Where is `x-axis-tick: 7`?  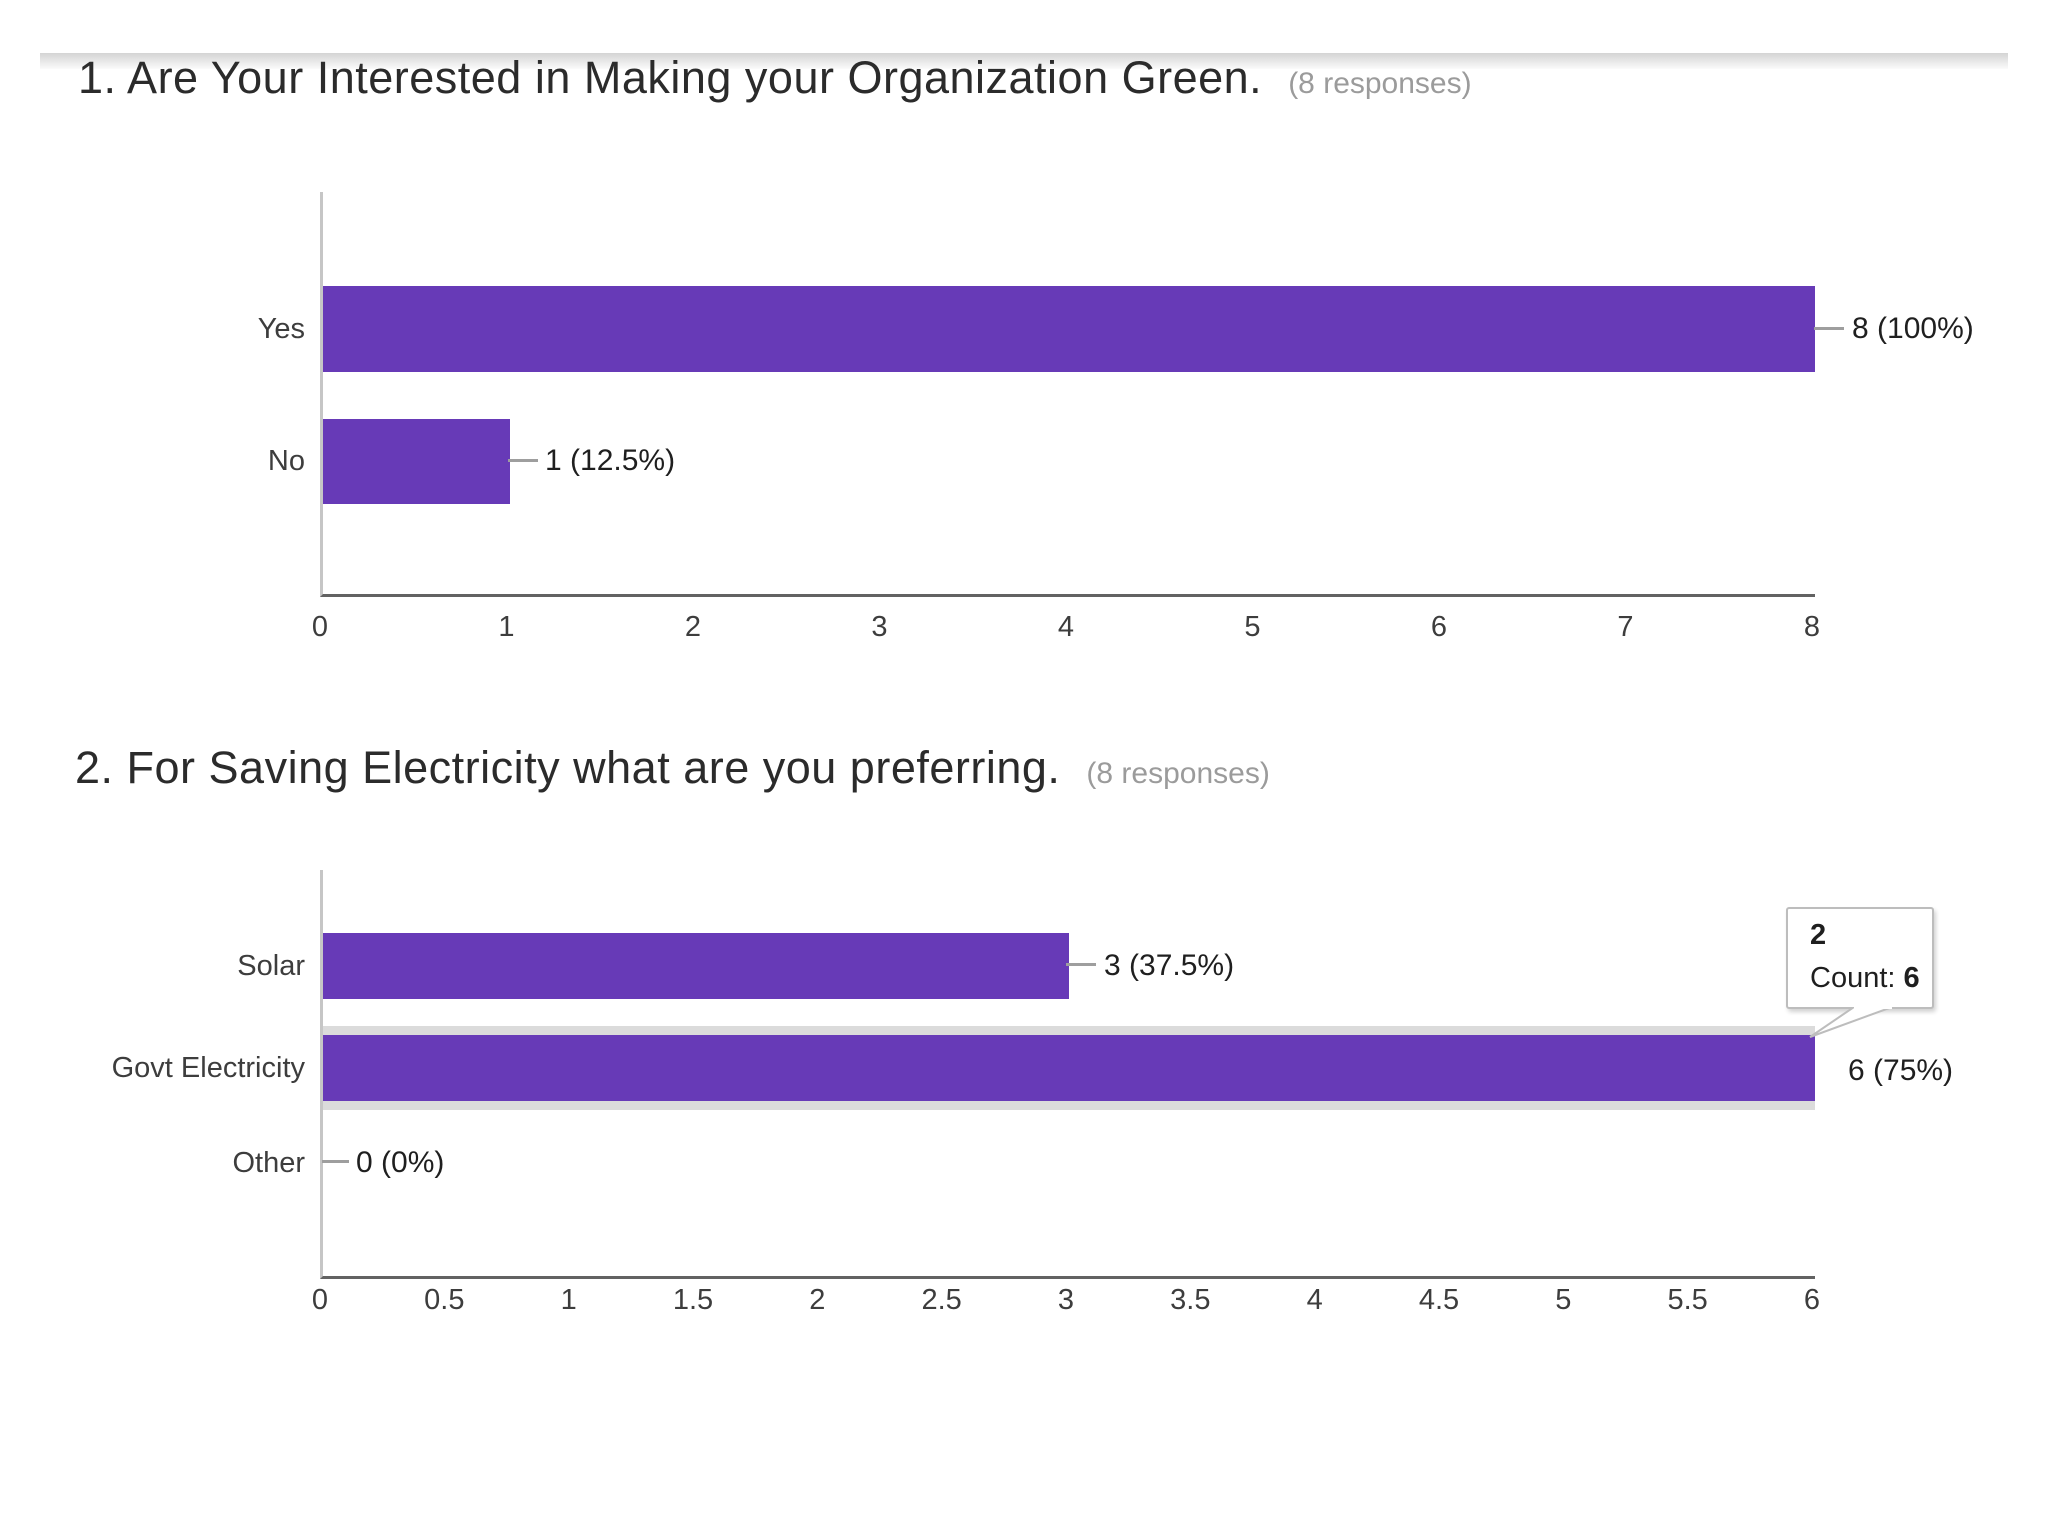 x-axis-tick: 7 is located at coordinates (1625, 627).